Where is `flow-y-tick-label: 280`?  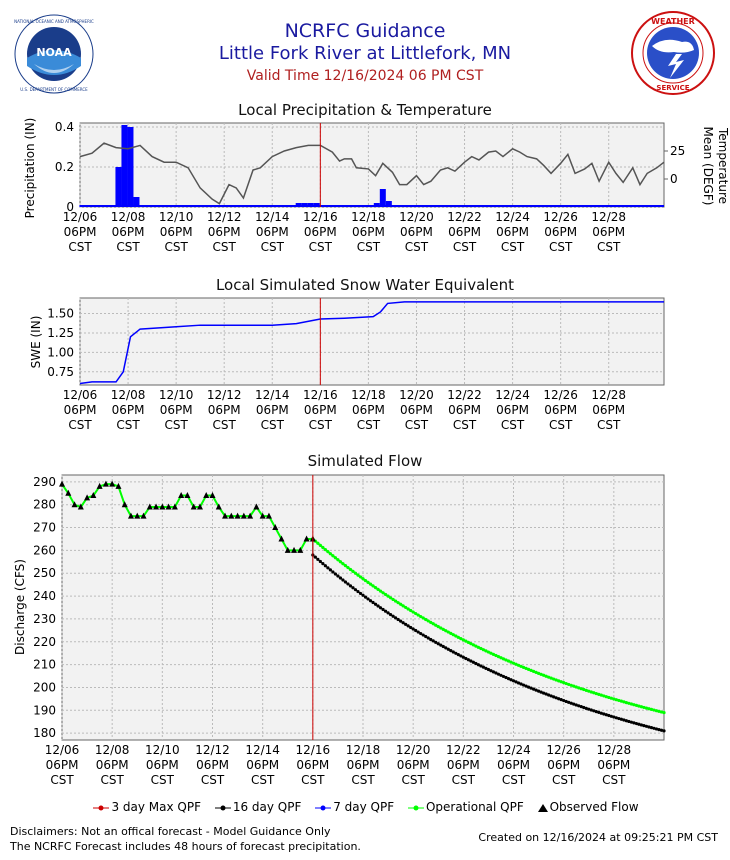
flow-y-tick-label: 280 is located at coordinates (44, 505).